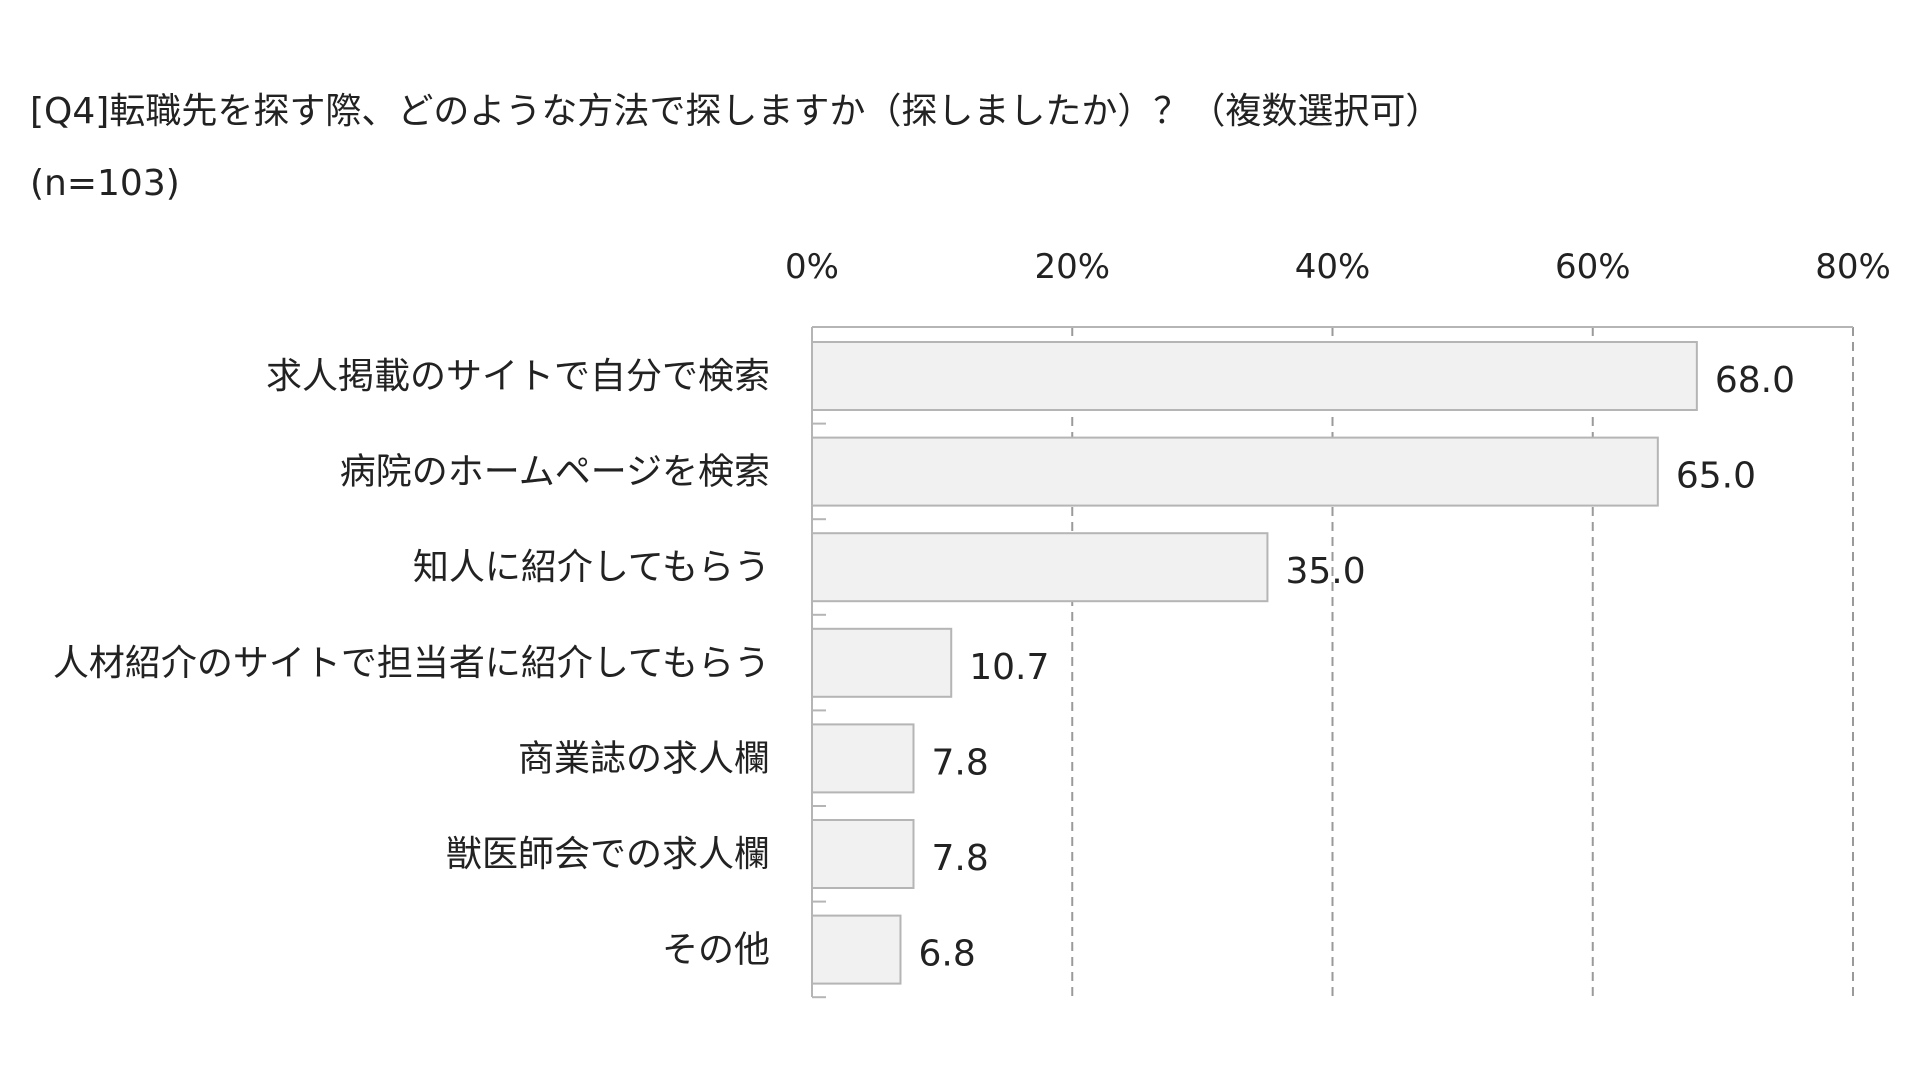  What do you see at coordinates (105, 183) in the screenshot?
I see `chart-subtitle: (n=103)` at bounding box center [105, 183].